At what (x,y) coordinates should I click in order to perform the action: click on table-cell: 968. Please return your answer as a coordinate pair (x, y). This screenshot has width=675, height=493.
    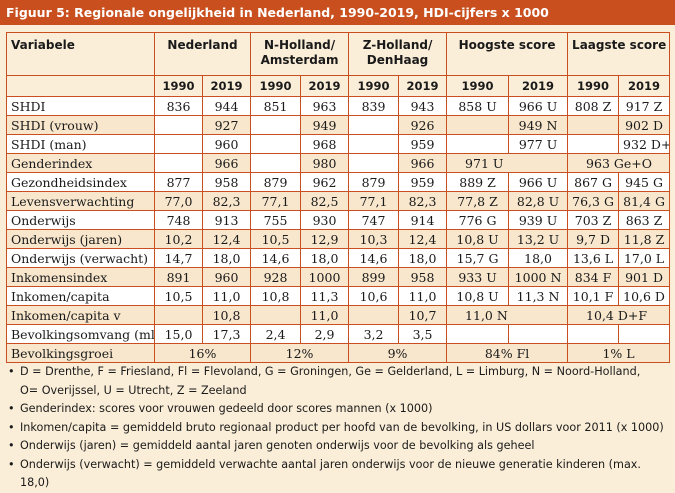
    Looking at the image, I should click on (325, 144).